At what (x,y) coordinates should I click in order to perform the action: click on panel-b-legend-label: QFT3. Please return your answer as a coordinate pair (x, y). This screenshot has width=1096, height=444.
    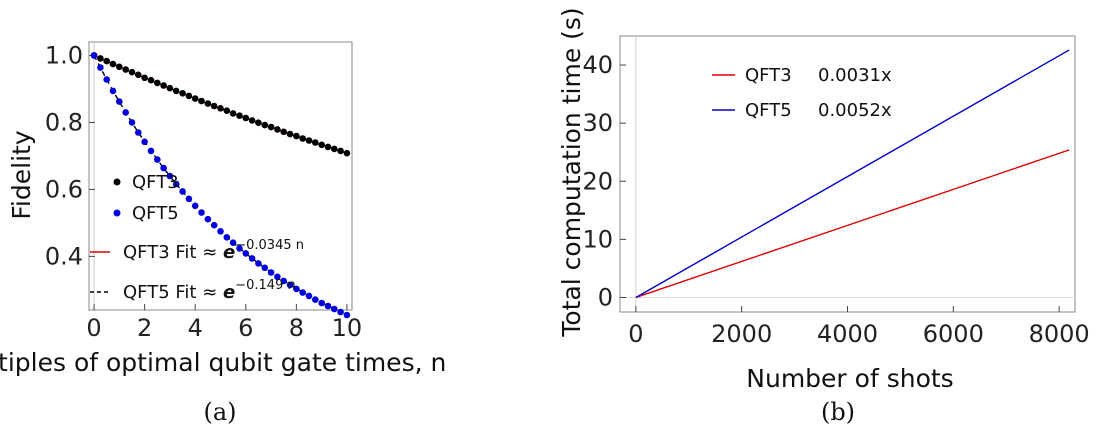
    Looking at the image, I should click on (768, 75).